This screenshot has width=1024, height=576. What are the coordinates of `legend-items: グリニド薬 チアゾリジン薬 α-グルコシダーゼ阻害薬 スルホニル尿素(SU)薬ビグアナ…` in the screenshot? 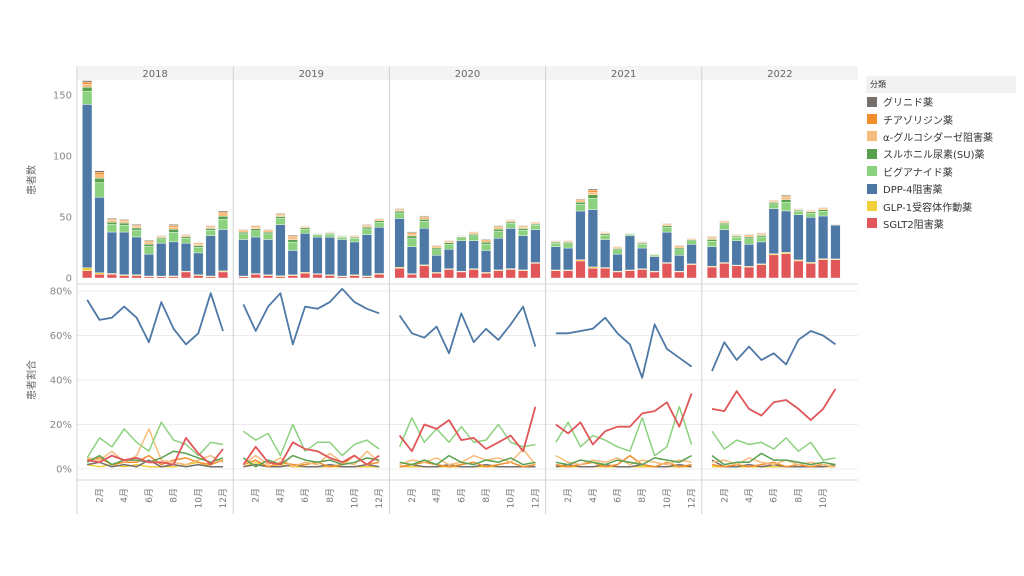 It's located at (941, 162).